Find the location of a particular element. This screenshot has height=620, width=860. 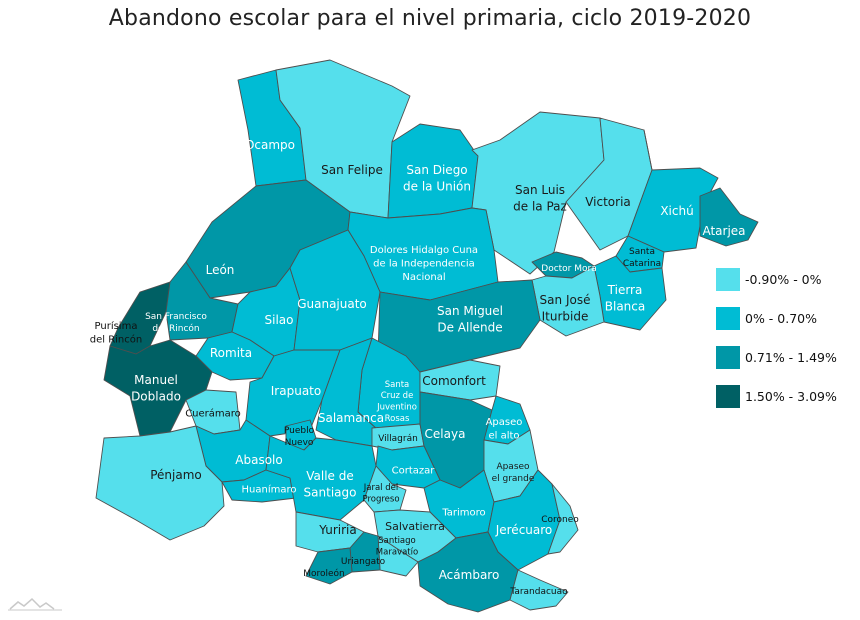

municipality-label-celaya: Celaya is located at coordinates (445, 434).